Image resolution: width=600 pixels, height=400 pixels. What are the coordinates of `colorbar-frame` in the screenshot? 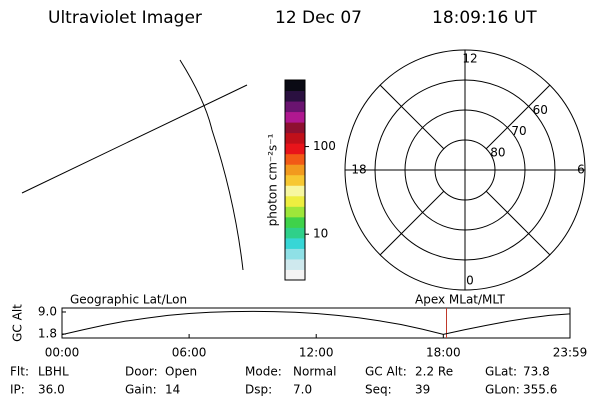 It's located at (295, 180).